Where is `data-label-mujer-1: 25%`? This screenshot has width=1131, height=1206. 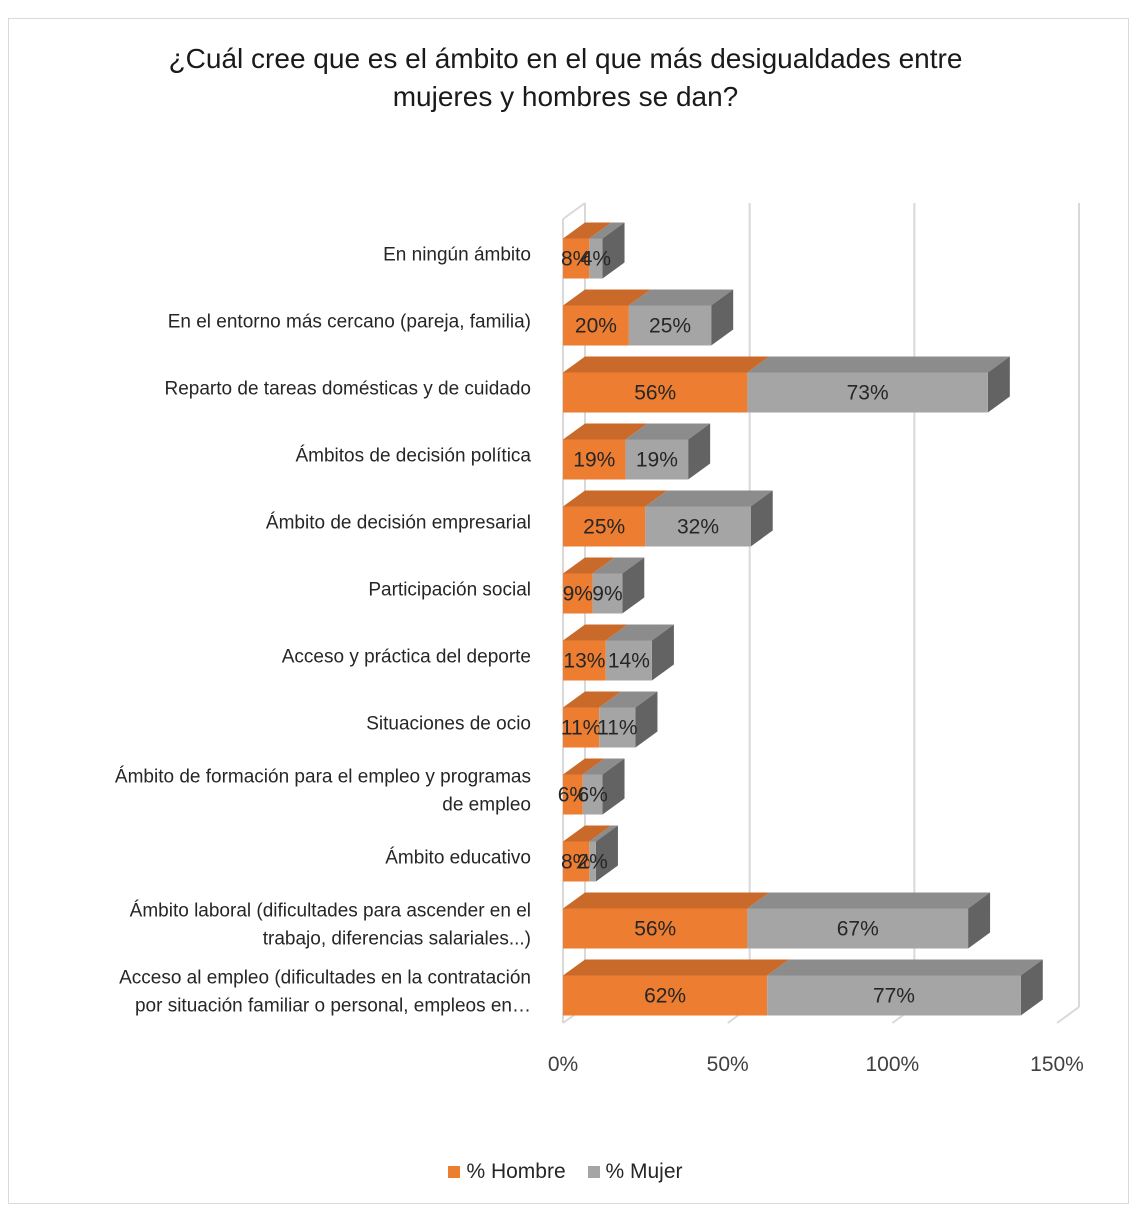
data-label-mujer-1: 25% is located at coordinates (670, 326).